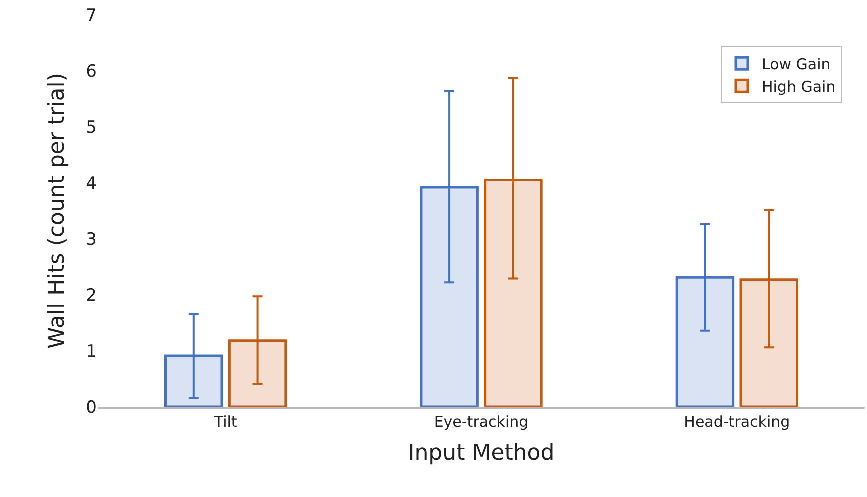 Image resolution: width=867 pixels, height=497 pixels. I want to click on y-axis-title: Wall Hits (count per trial), so click(57, 211).